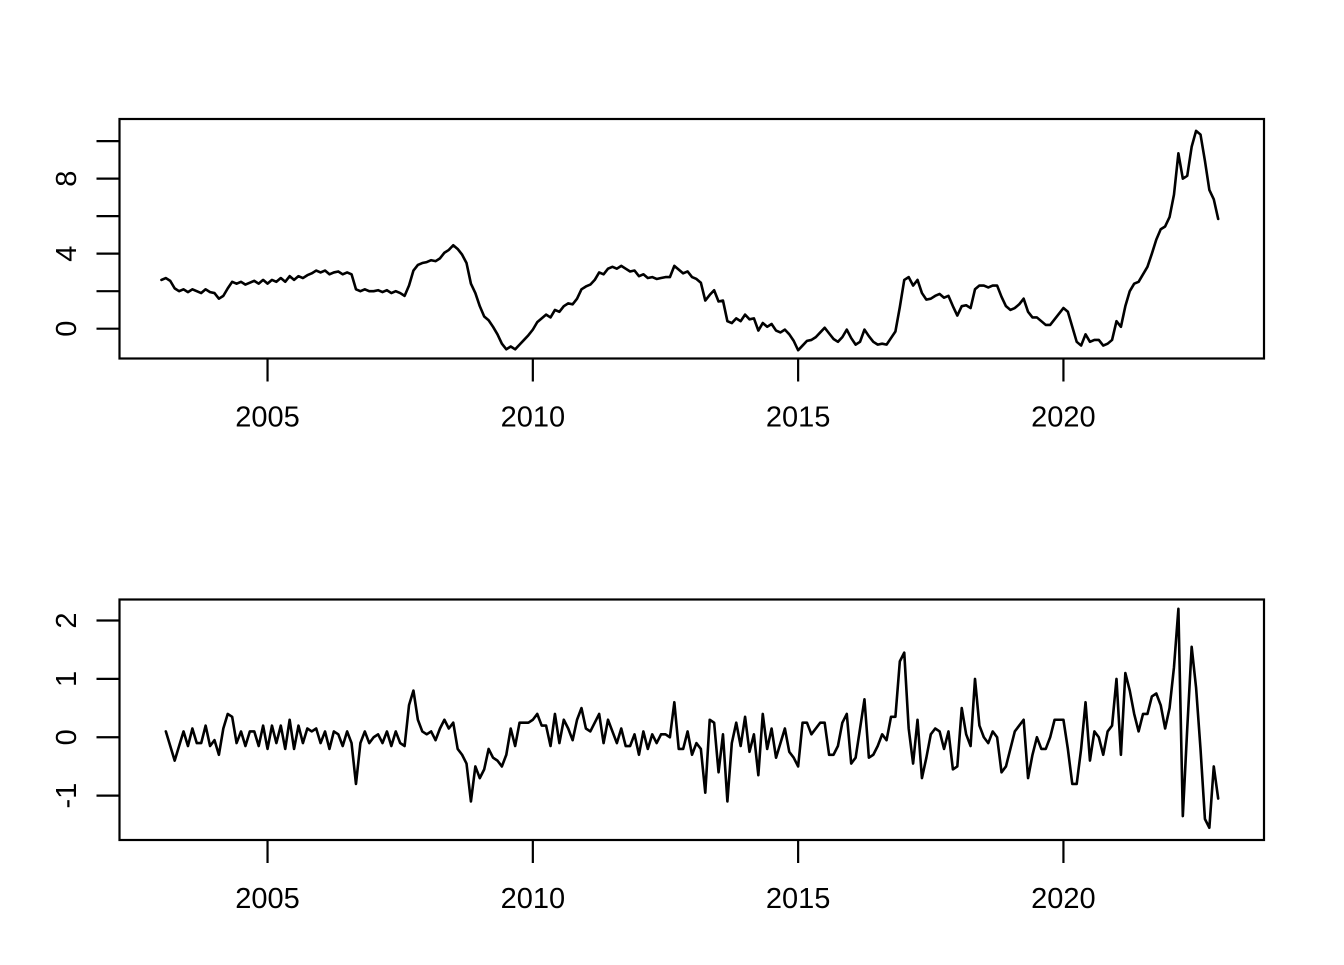 This screenshot has height=965, width=1344. I want to click on bottom-x-tick-label: 2015, so click(798, 899).